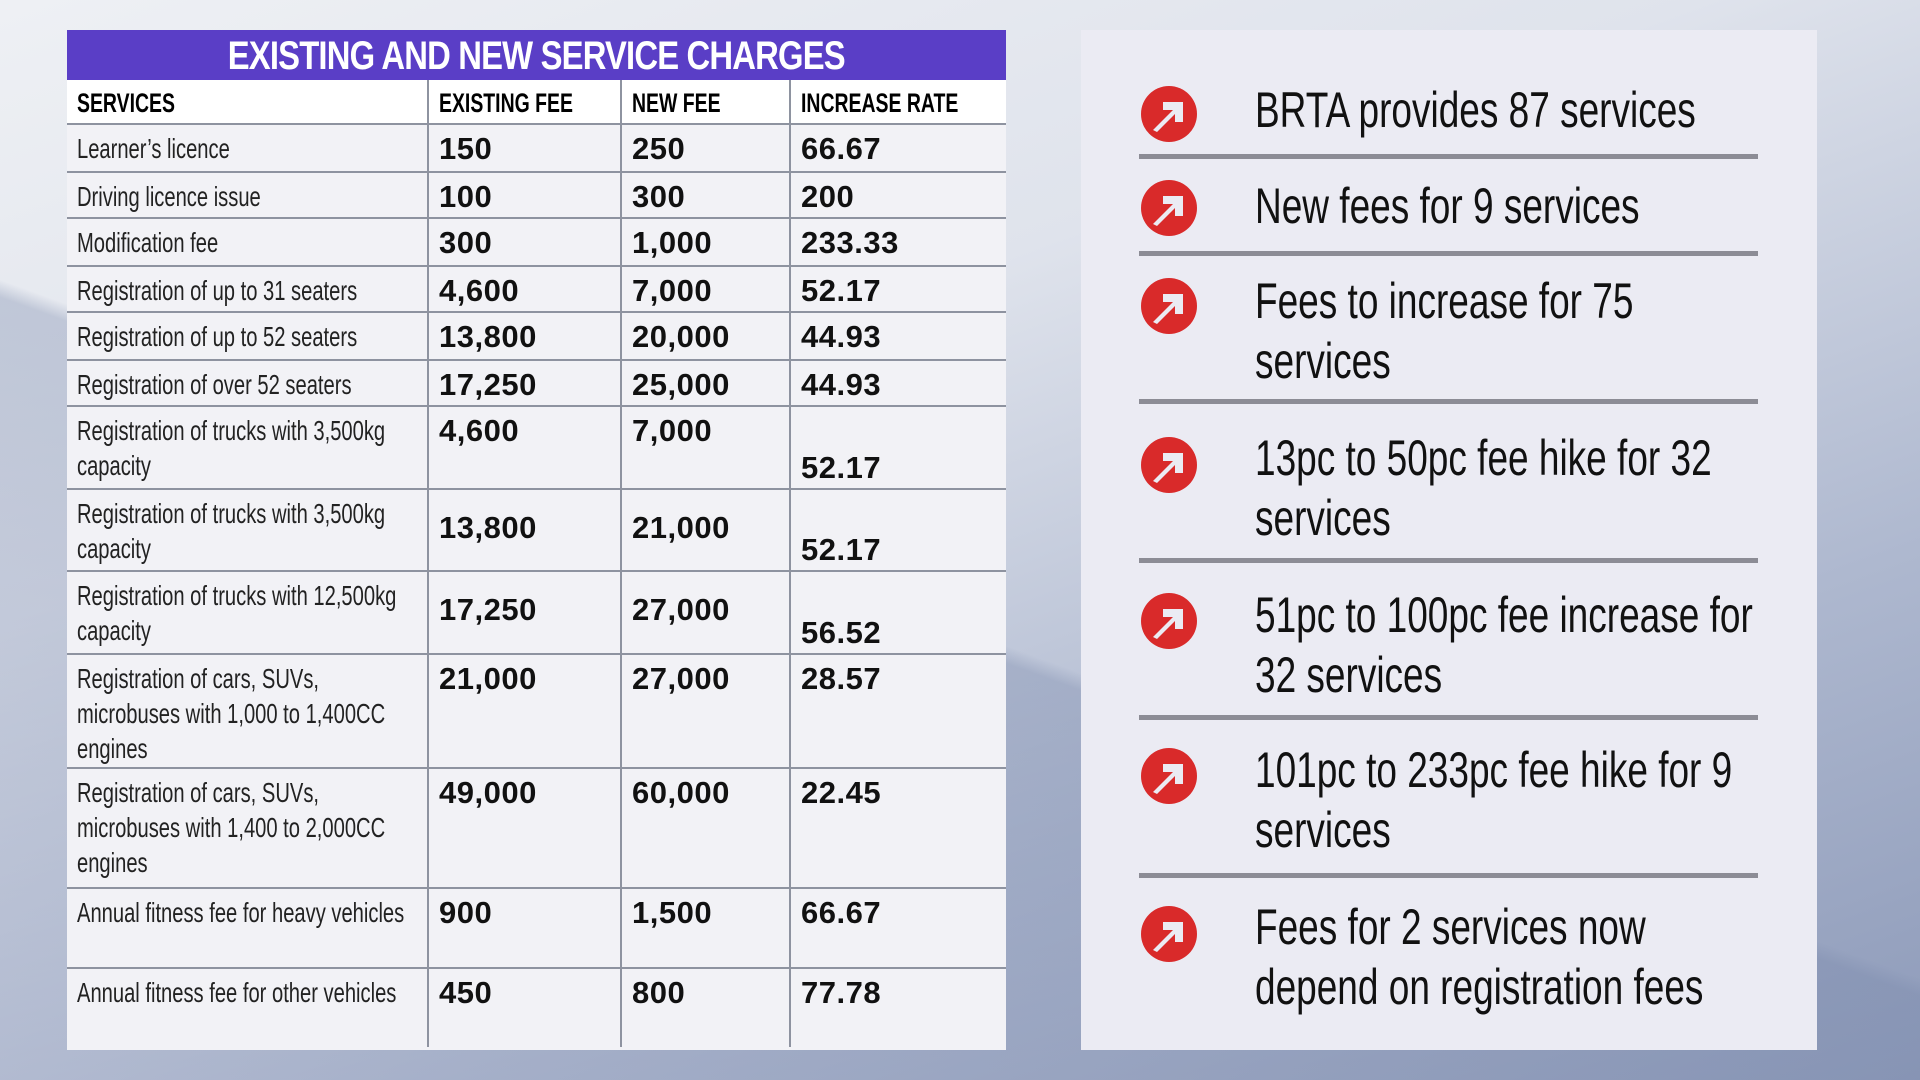 The height and width of the screenshot is (1080, 1920). I want to click on highlight-item: 13pc to 50pc fee hike for 32 services, so click(1448, 483).